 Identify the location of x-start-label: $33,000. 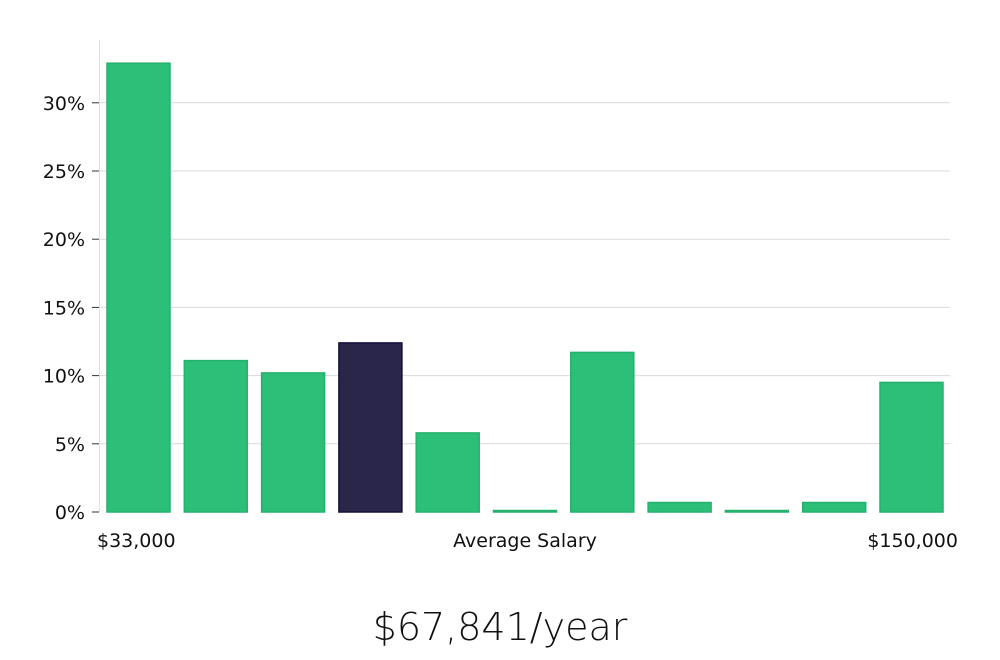
(136, 541).